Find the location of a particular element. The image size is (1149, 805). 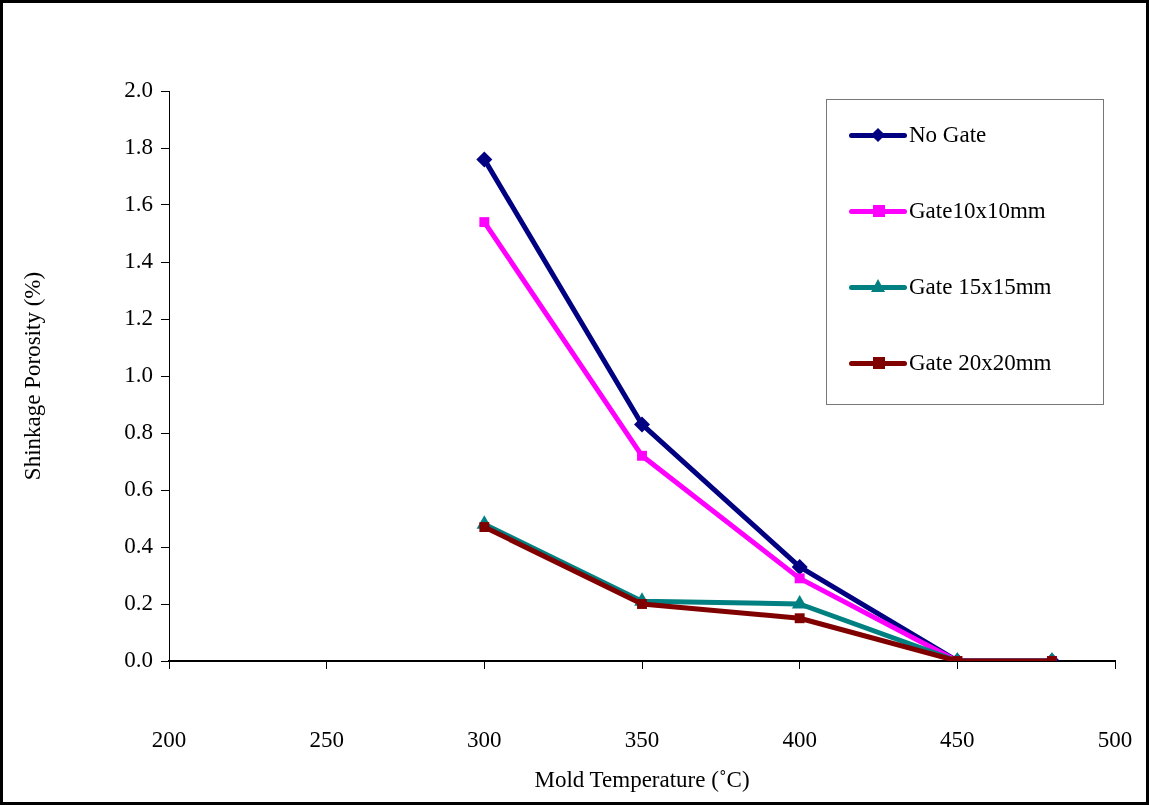

x-tick-label: 500 is located at coordinates (1115, 739).